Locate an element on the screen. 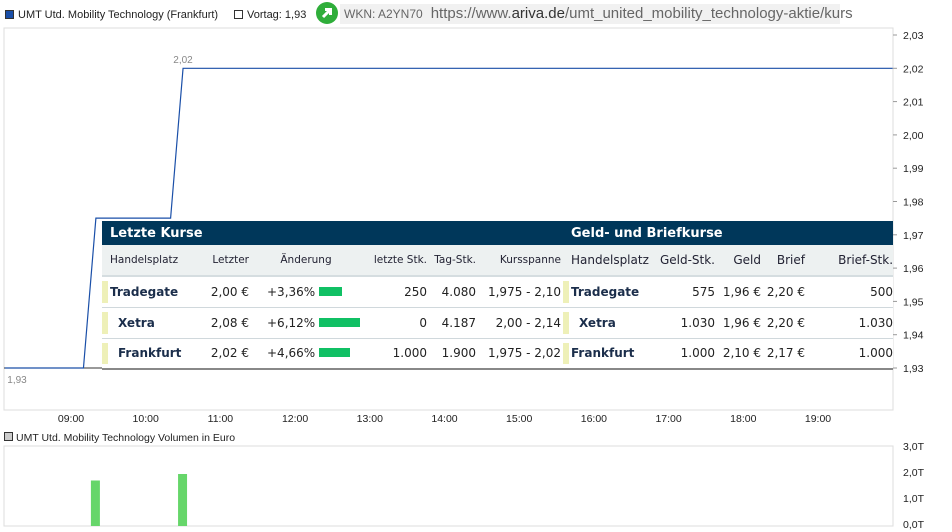 Image resolution: width=952 pixels, height=532 pixels. geld-brief-title: Geld- und Briefkurse is located at coordinates (728, 233).